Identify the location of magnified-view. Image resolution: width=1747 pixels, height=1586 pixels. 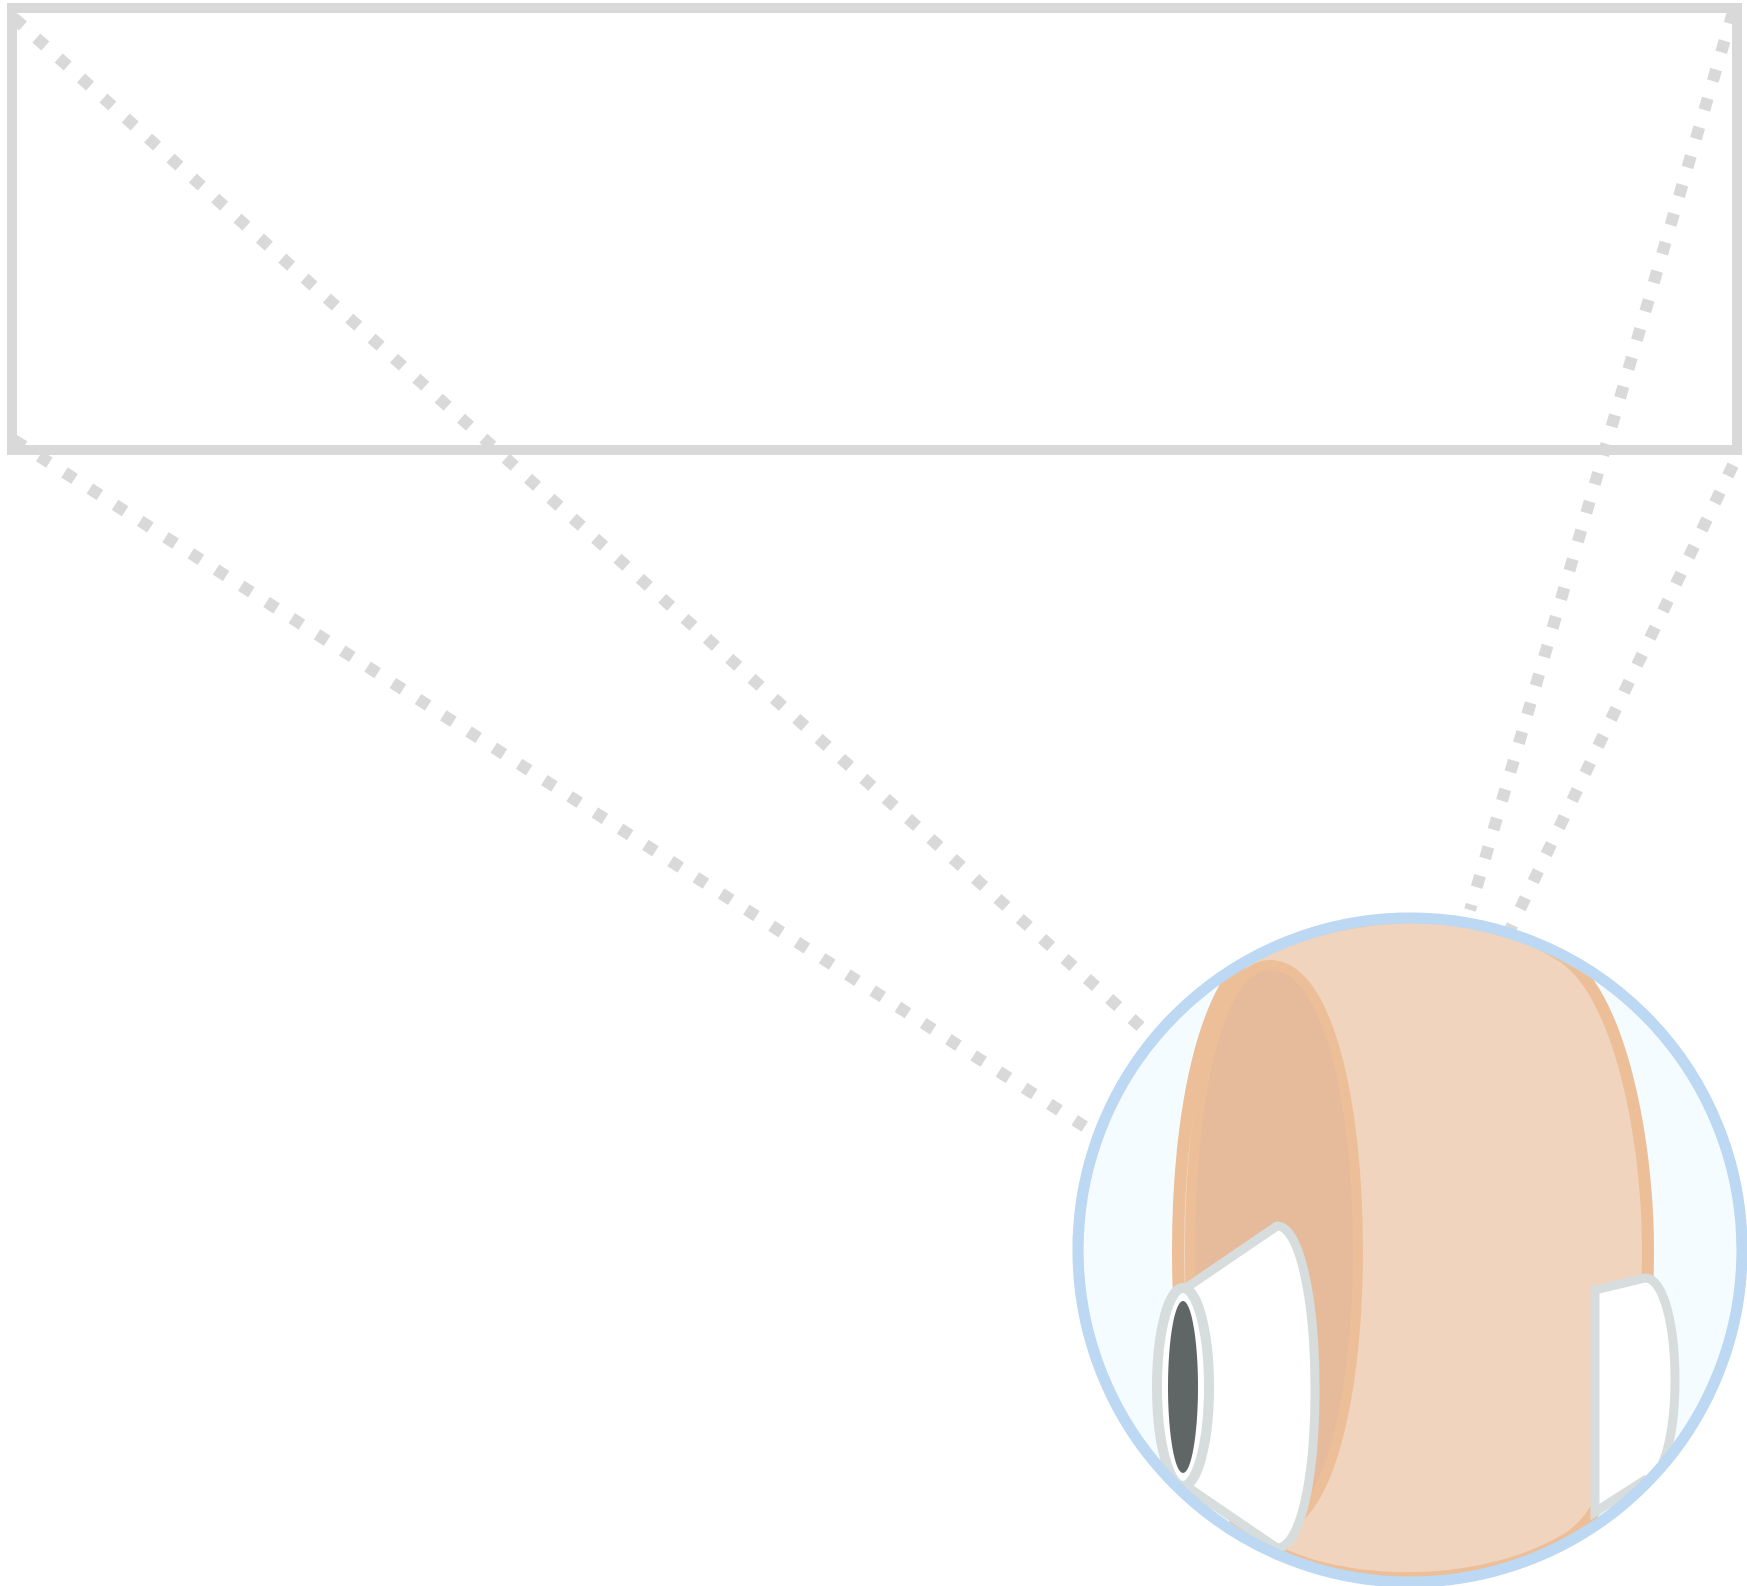
(1416, 1250).